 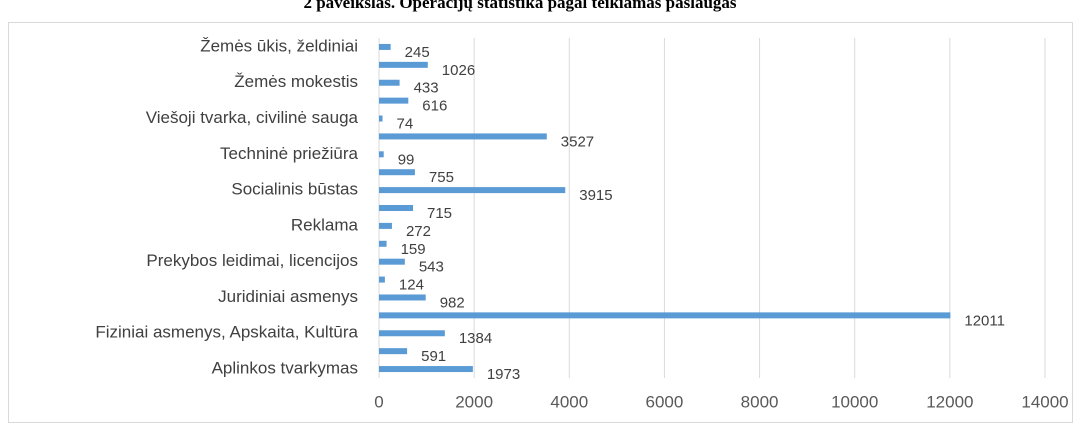 What do you see at coordinates (984, 320) in the screenshot?
I see `data-label: 12011` at bounding box center [984, 320].